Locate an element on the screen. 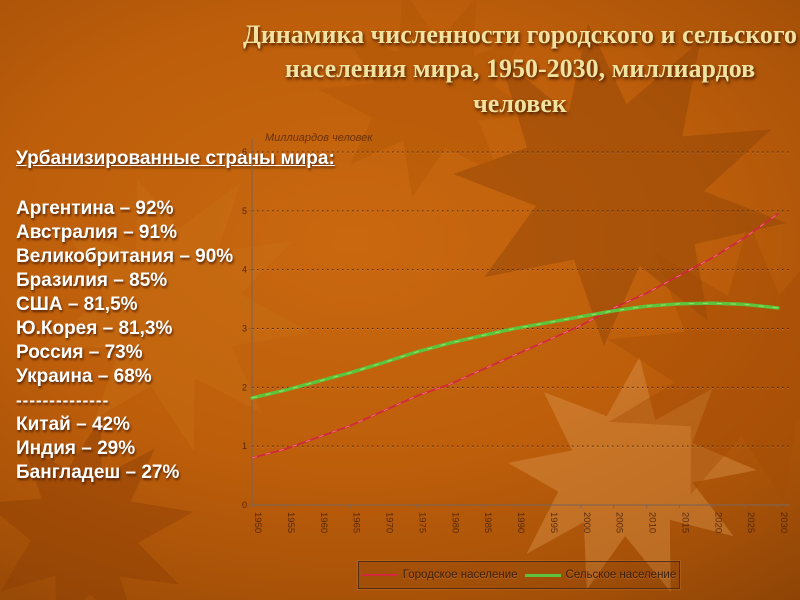 The width and height of the screenshot is (800, 600). x-tick-label: 1990 is located at coordinates (520, 522).